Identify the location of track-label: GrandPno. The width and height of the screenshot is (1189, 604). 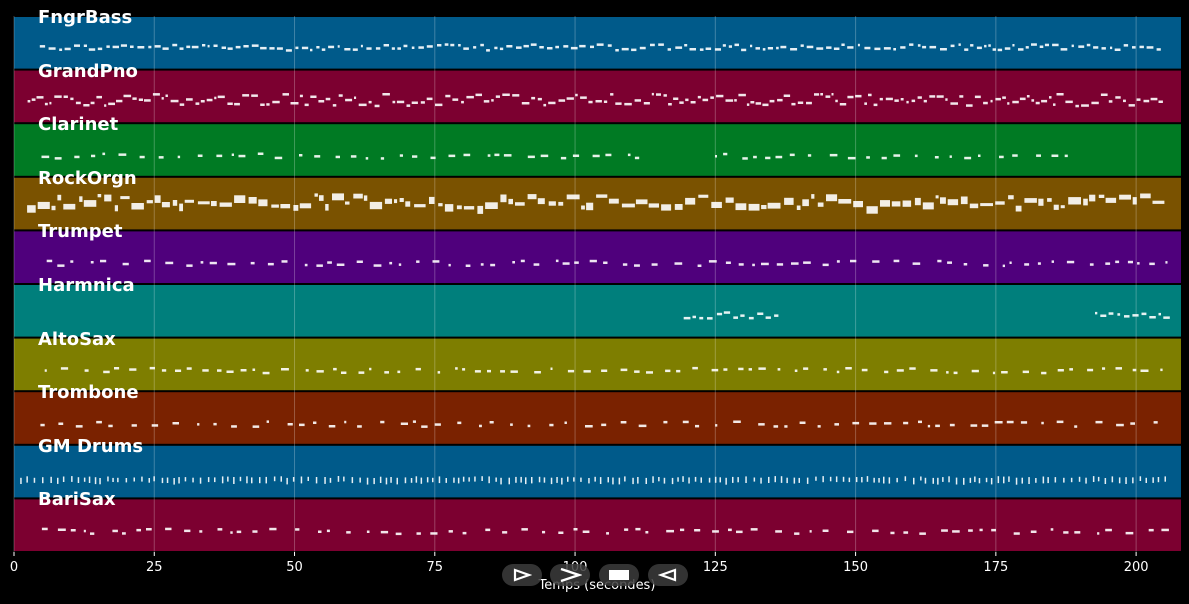
(88, 71).